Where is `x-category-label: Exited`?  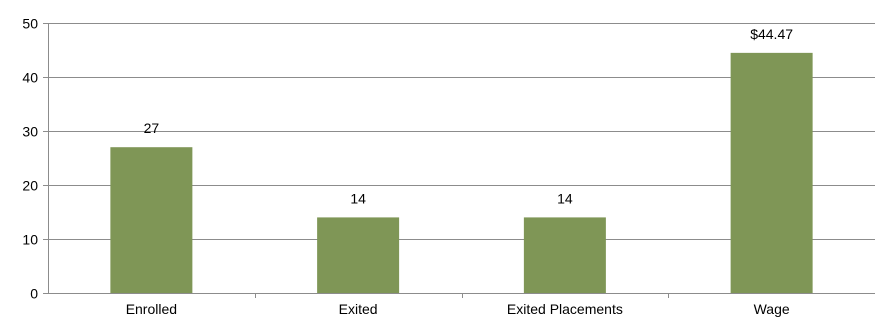
x-category-label: Exited is located at coordinates (358, 309).